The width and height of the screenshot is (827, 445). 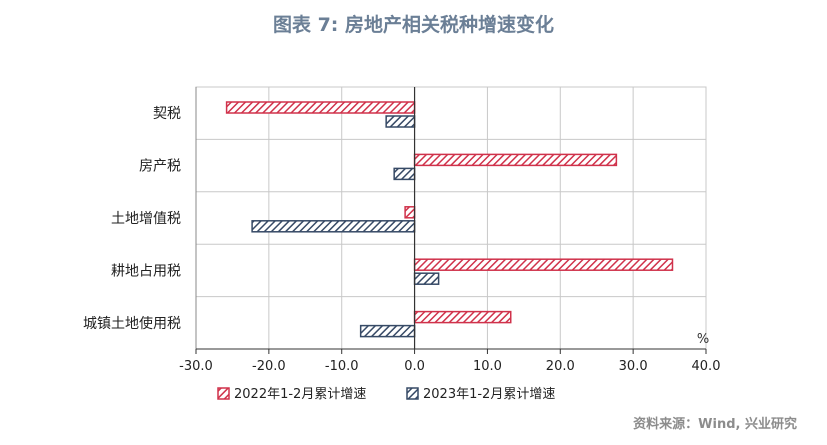 I want to click on y-category-label: 土地增值税, so click(x=146, y=219).